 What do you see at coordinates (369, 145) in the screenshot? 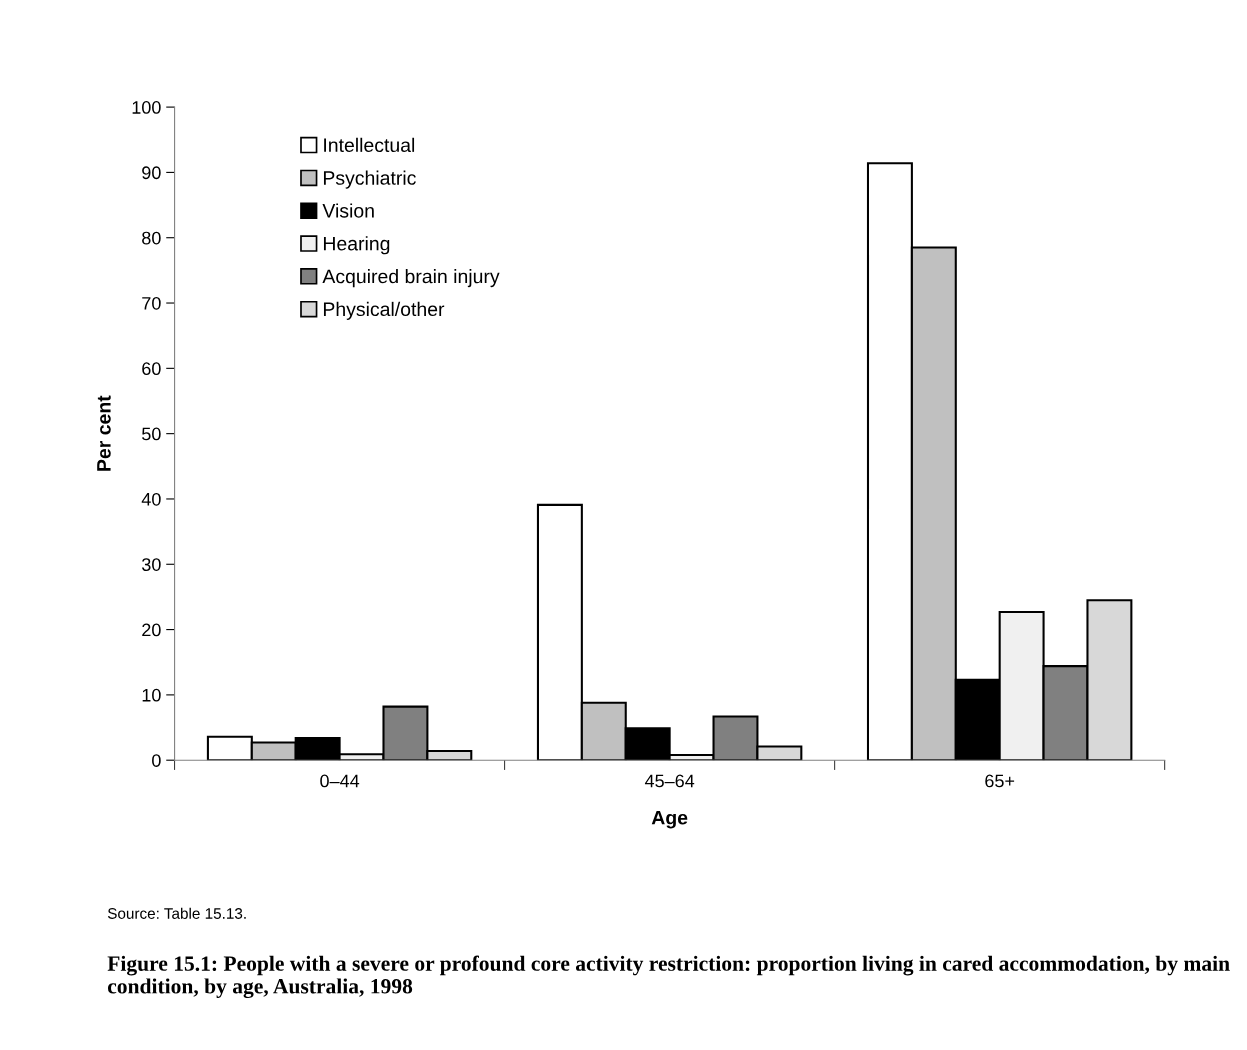
I see `legend-label: Intellectual` at bounding box center [369, 145].